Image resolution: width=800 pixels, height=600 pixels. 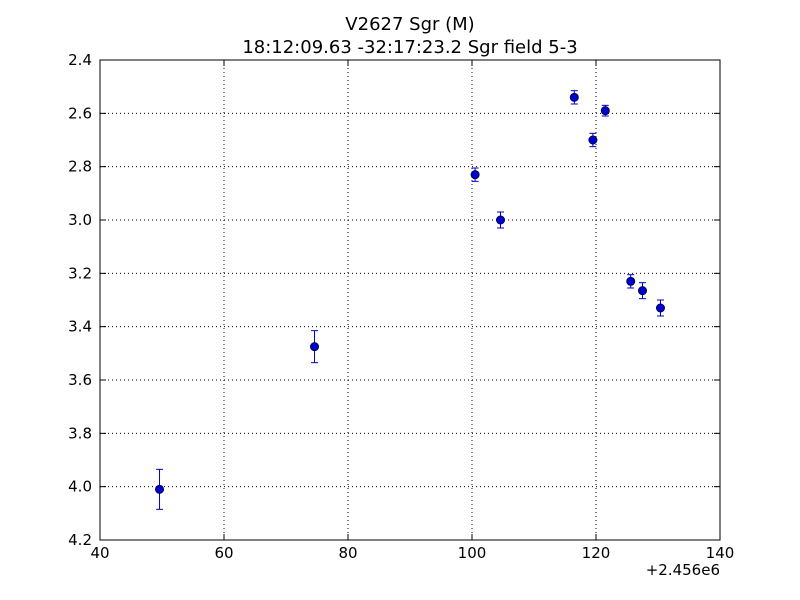 I want to click on y-tick-label: 3.4, so click(x=80, y=327).